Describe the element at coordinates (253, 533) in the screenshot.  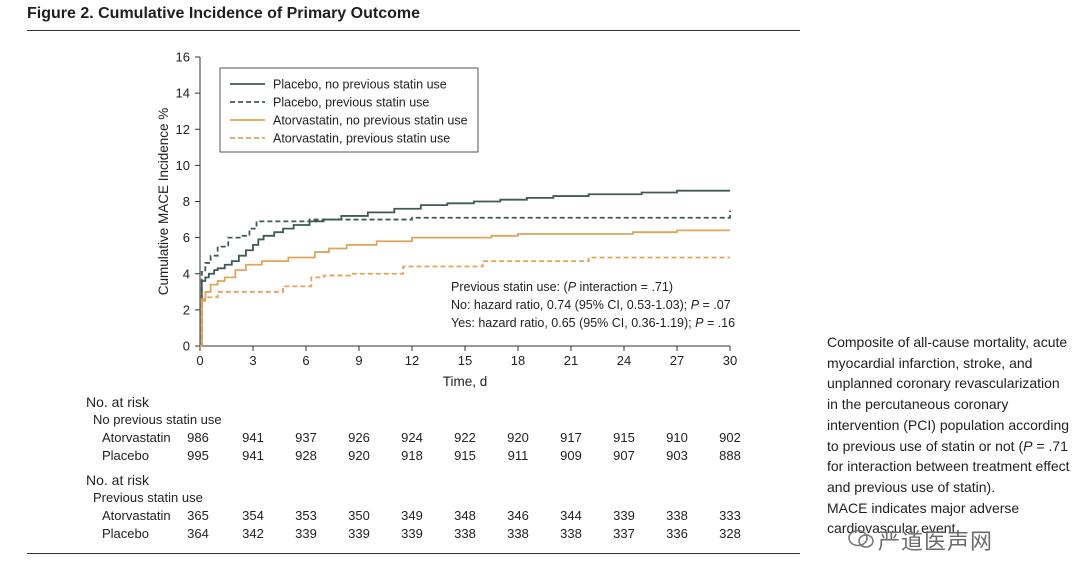
I see `risk-value: 342` at that location.